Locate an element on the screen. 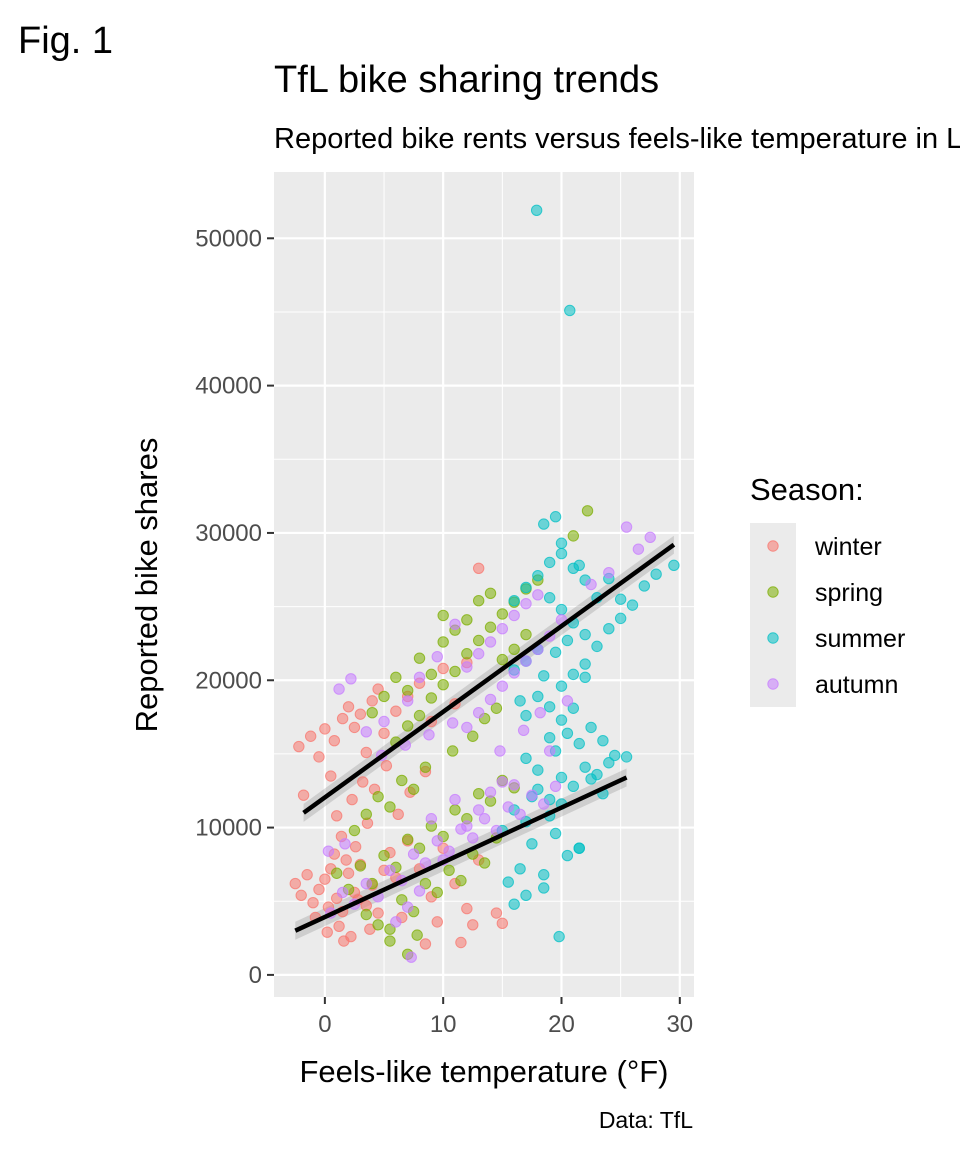  x-axis: 0 10 20 30 is located at coordinates (505, 1017).